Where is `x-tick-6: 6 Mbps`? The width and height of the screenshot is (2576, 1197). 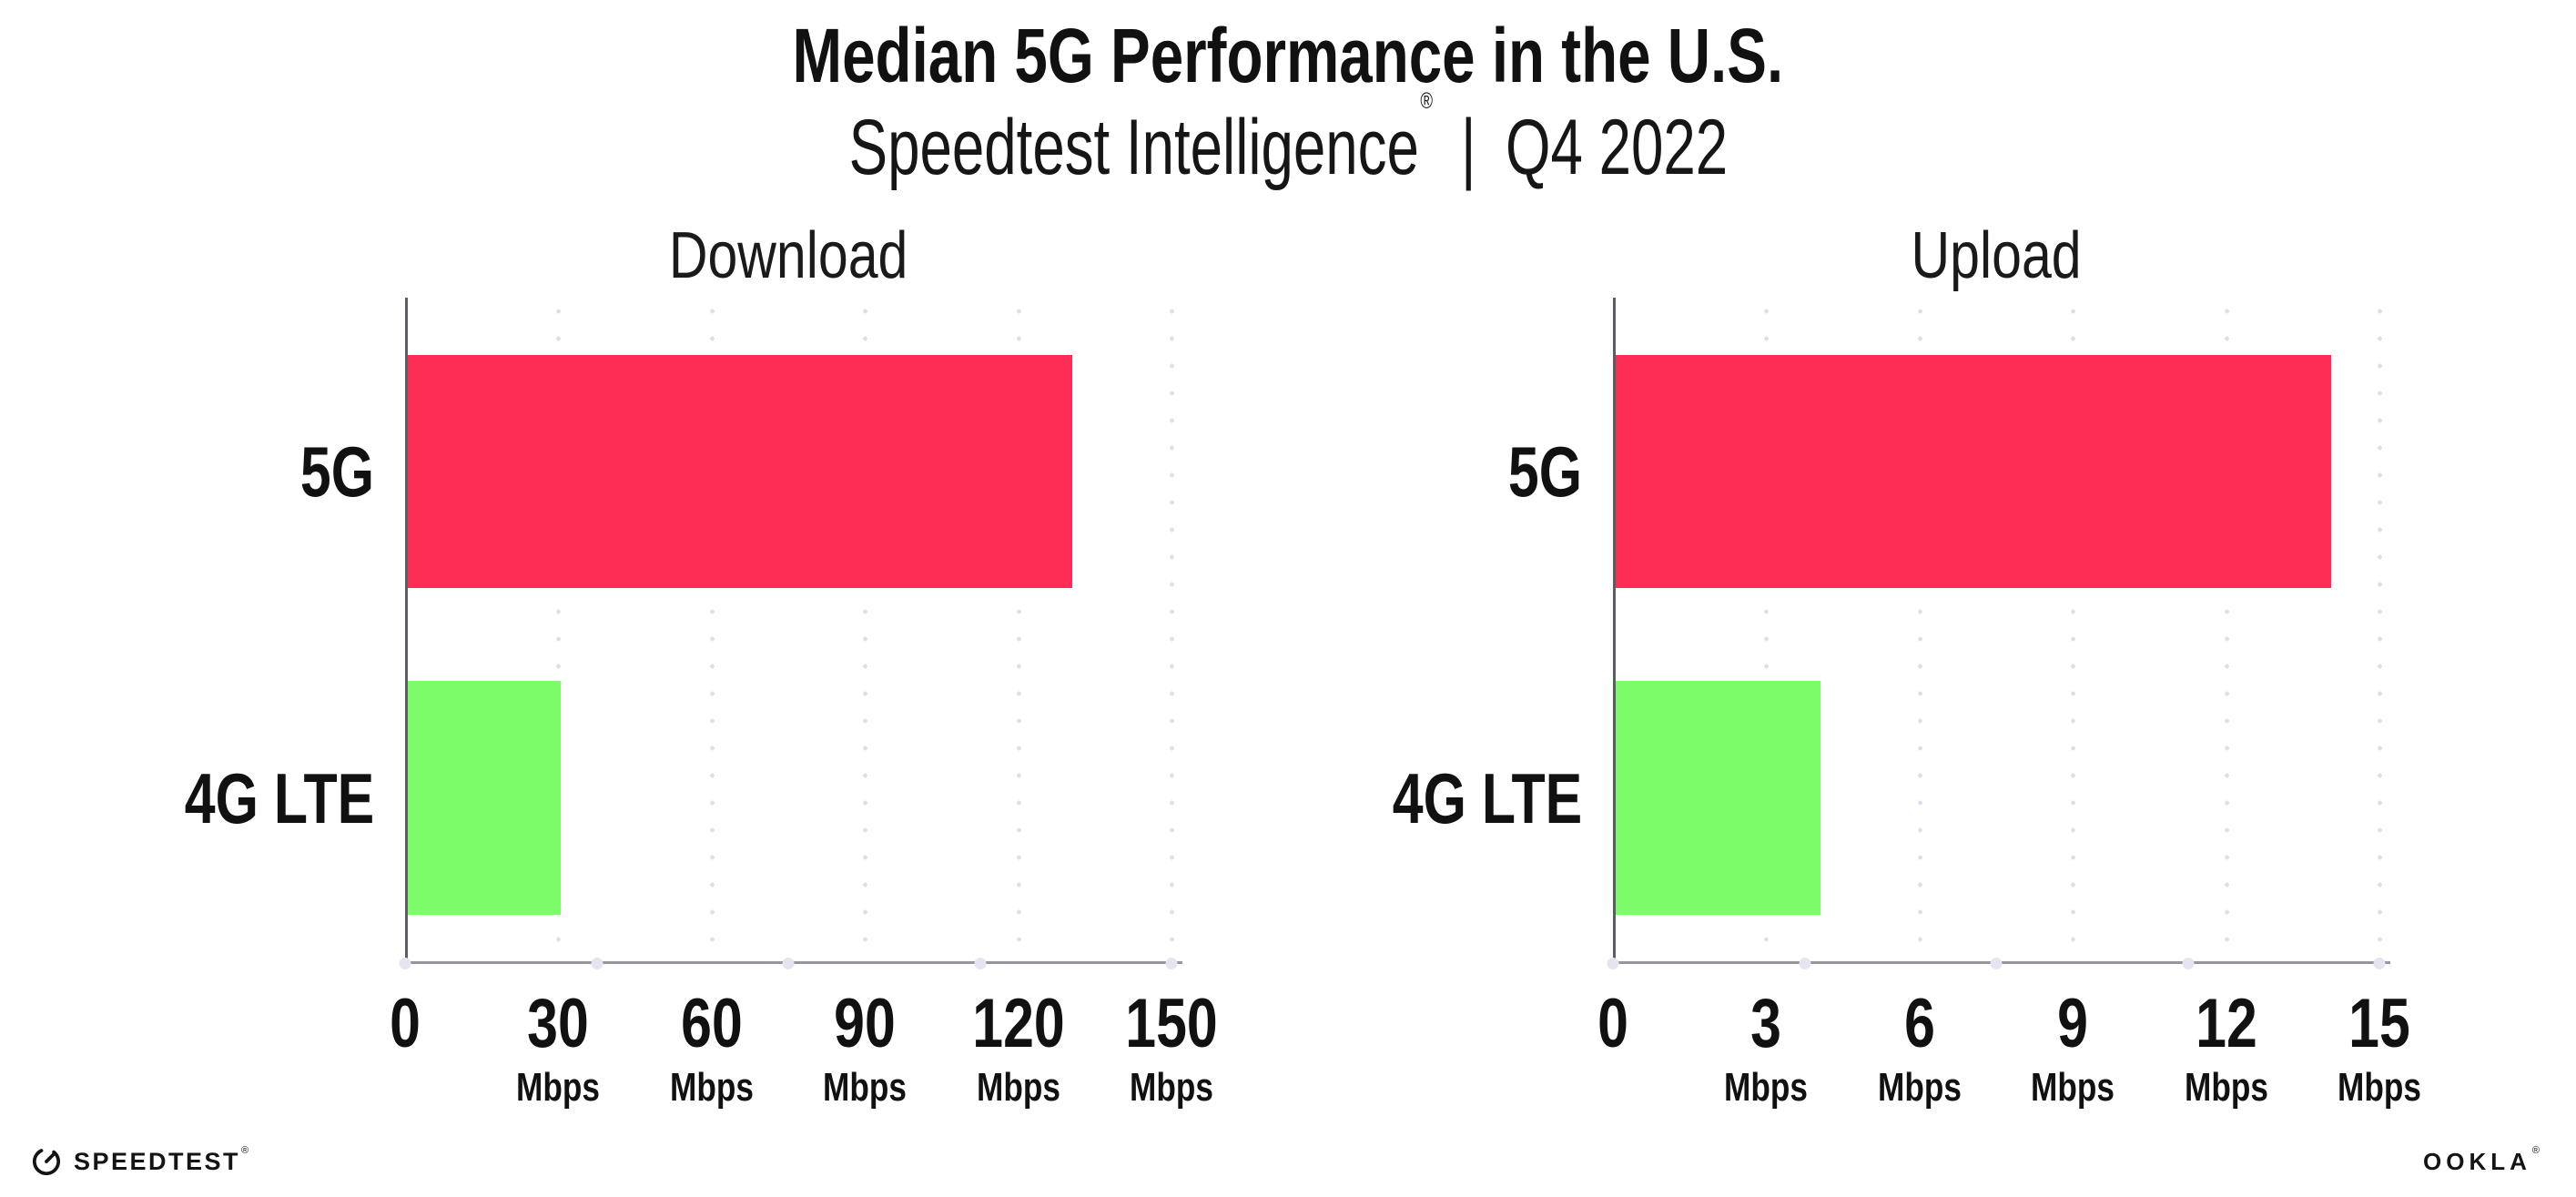
x-tick-6: 6 Mbps is located at coordinates (1919, 1047).